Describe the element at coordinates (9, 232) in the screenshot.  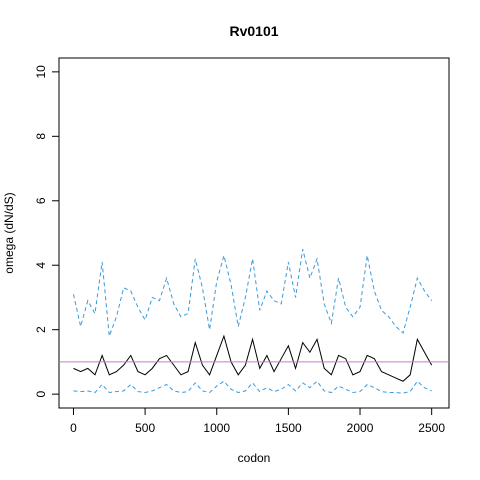
I see `y-axis-label: omega (dN/dS)` at that location.